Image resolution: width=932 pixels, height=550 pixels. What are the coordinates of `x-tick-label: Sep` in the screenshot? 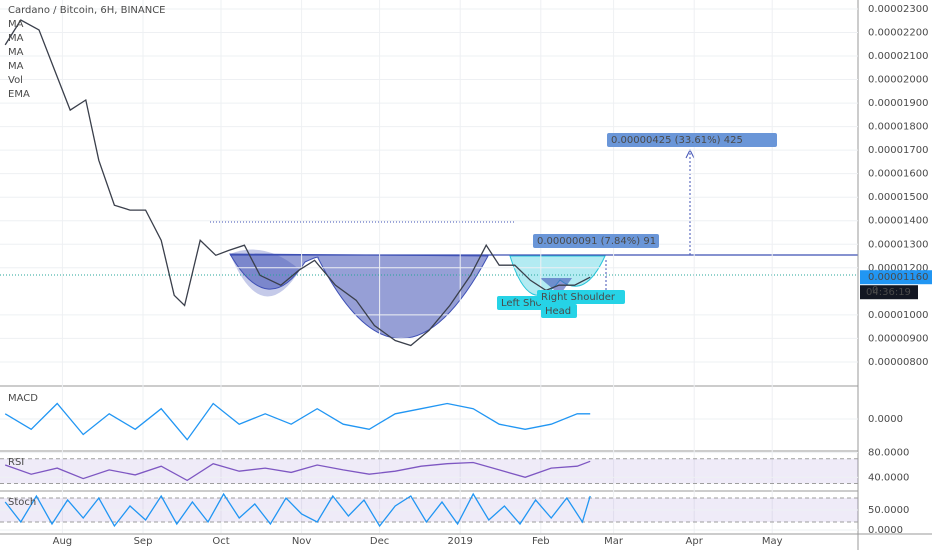 It's located at (143, 541).